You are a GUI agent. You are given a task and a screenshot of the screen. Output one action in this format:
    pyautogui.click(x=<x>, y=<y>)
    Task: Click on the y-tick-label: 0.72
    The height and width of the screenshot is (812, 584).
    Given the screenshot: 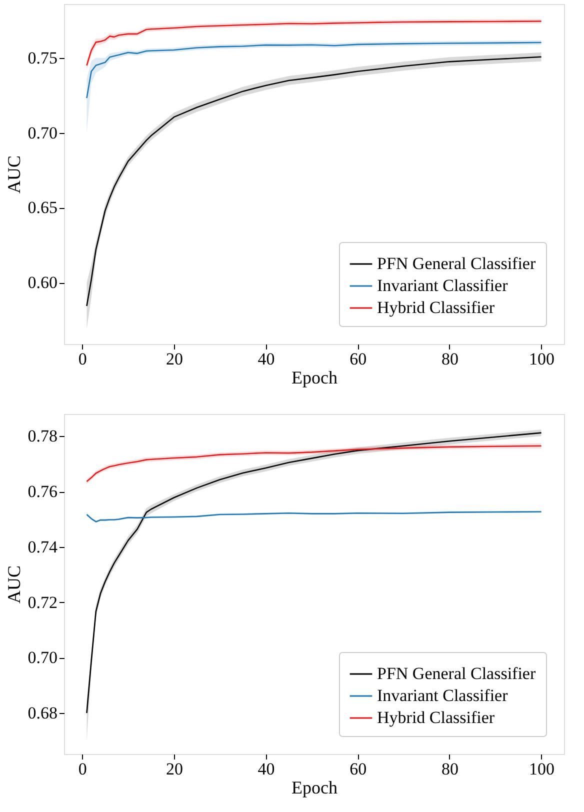 What is the action you would take?
    pyautogui.click(x=43, y=602)
    